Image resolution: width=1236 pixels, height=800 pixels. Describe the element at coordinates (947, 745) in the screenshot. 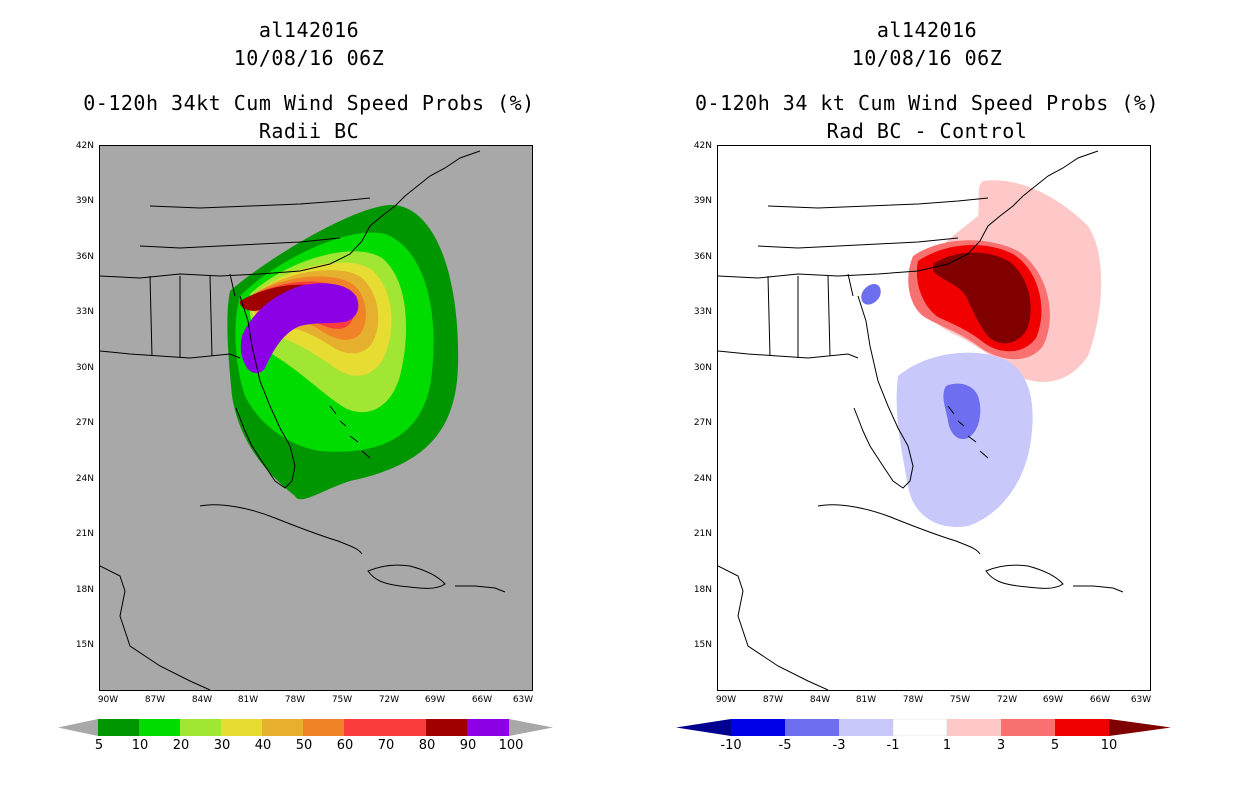

I see `right-cb-label-1: 1` at that location.